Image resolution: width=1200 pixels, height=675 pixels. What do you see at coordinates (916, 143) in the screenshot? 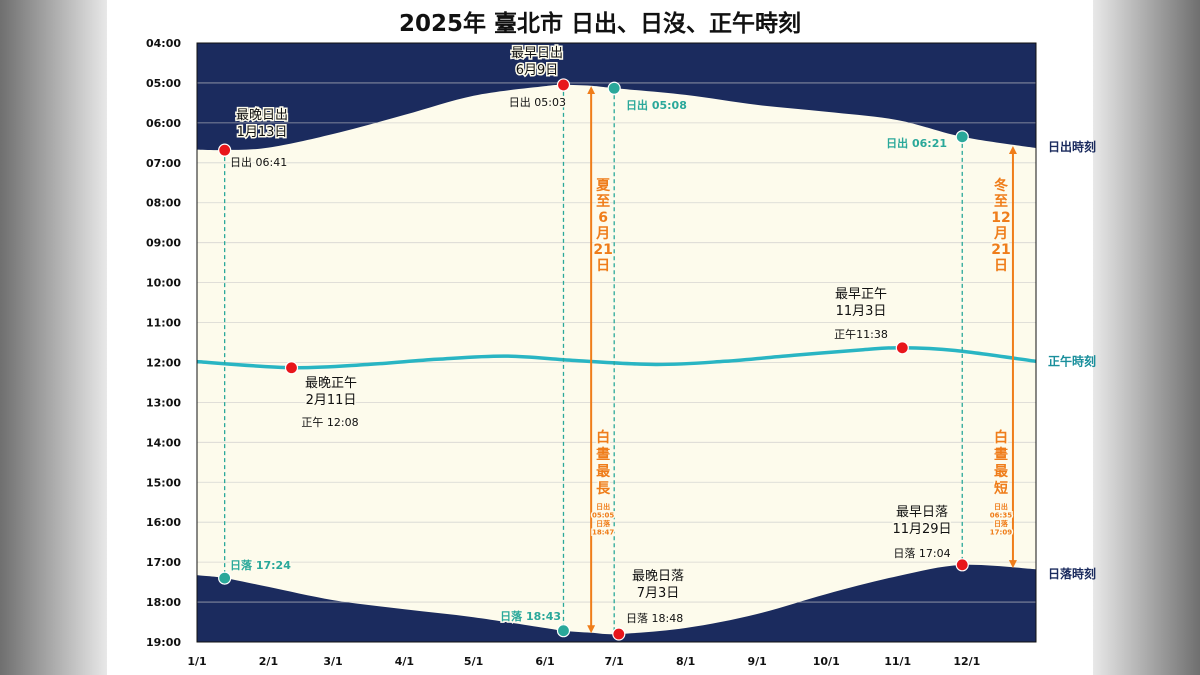
I see `annotation-value: 日出 06:21` at bounding box center [916, 143].